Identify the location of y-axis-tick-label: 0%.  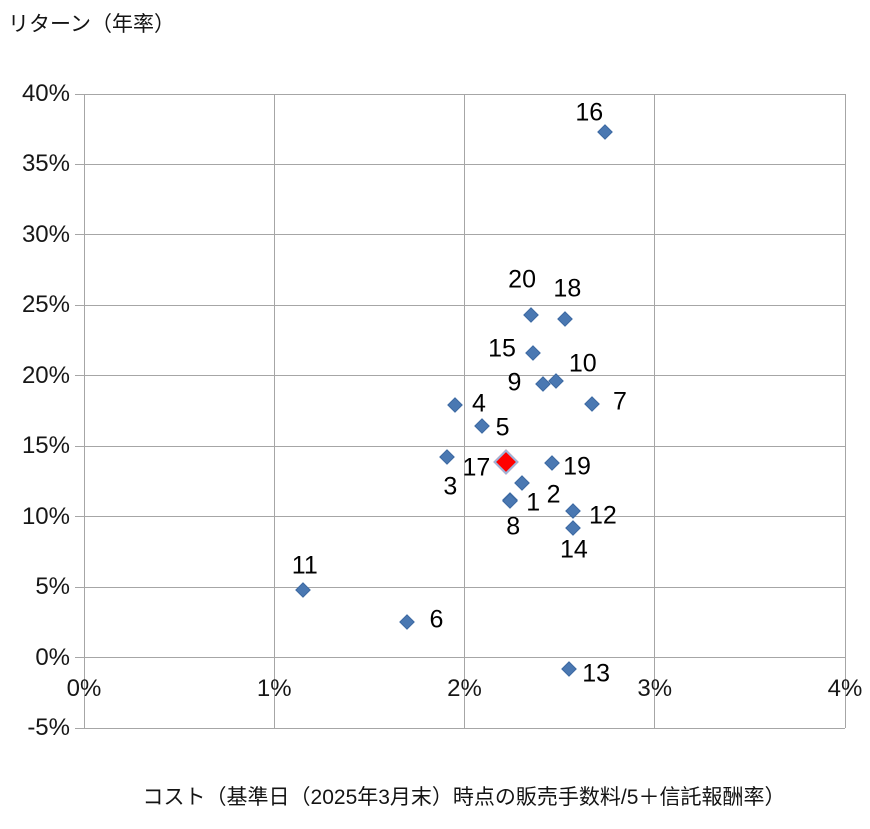
(52, 657).